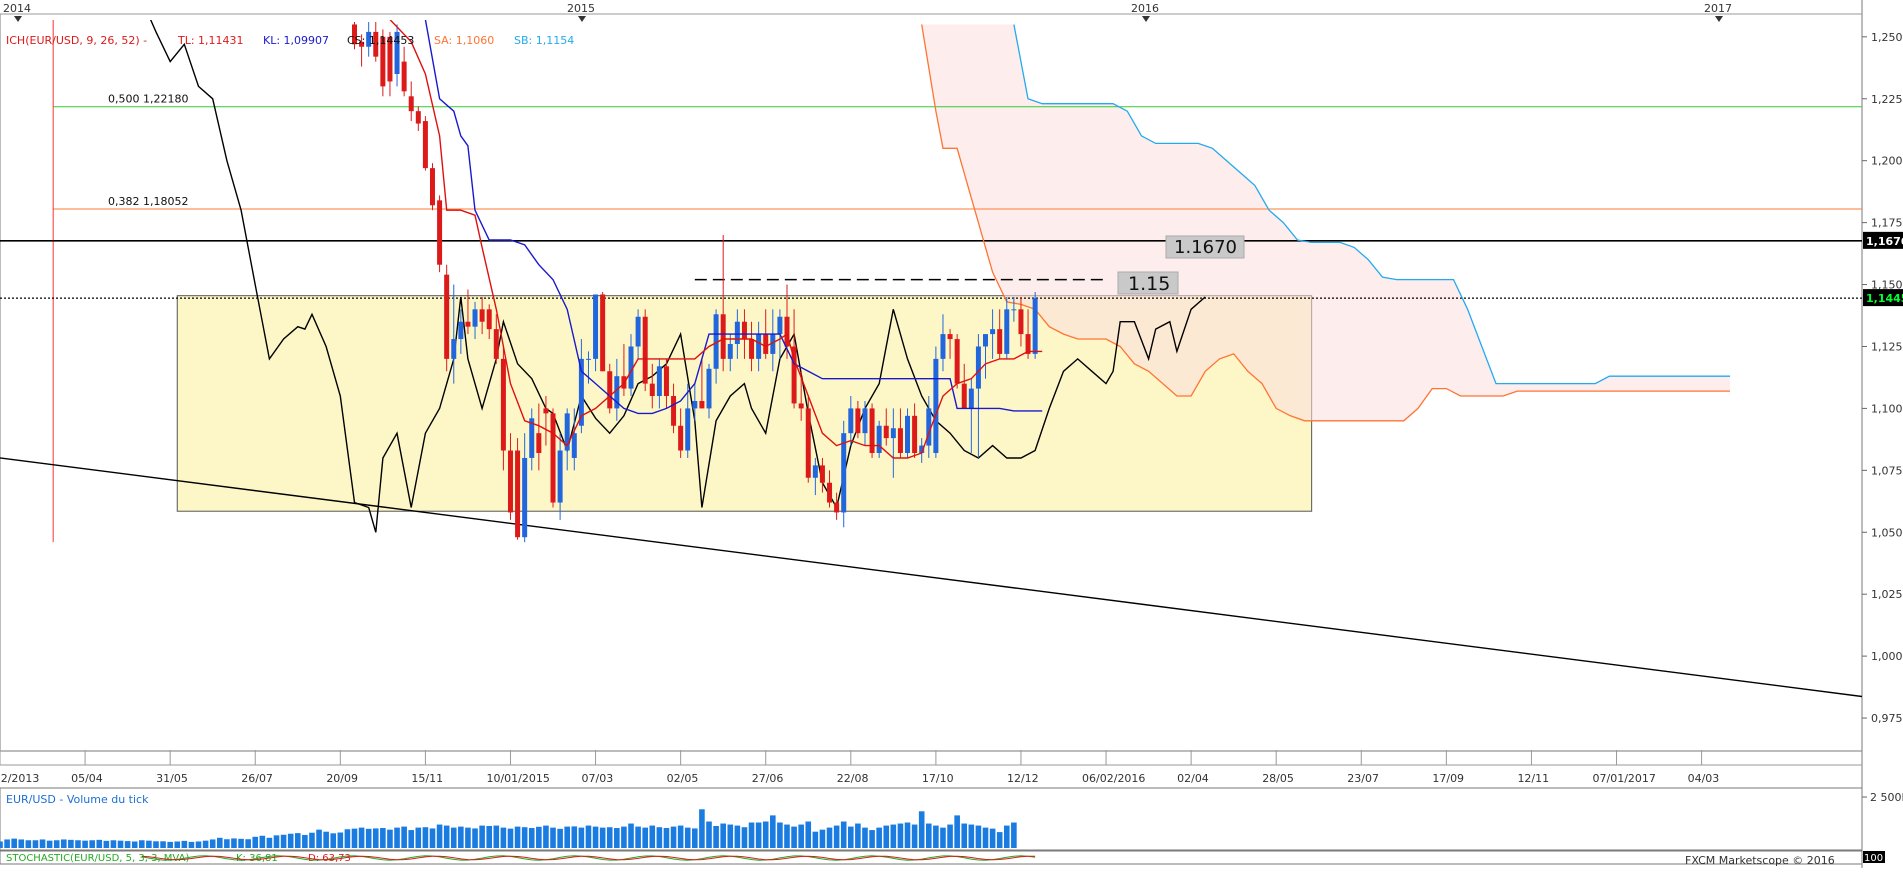 Image resolution: width=1903 pixels, height=872 pixels. Describe the element at coordinates (1533, 778) in the screenshot. I see `date-tick-label: 12/11` at that location.